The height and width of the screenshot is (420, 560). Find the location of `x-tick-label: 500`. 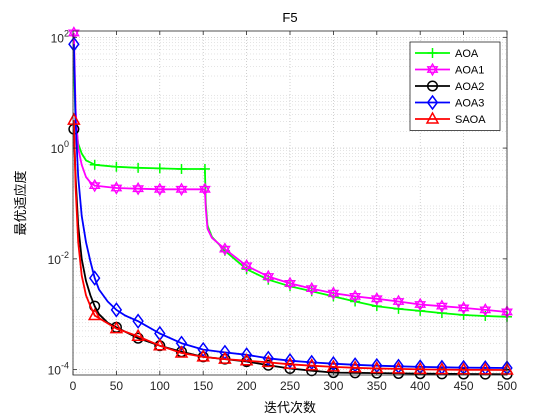

x-tick-label: 500 is located at coordinates (507, 386).